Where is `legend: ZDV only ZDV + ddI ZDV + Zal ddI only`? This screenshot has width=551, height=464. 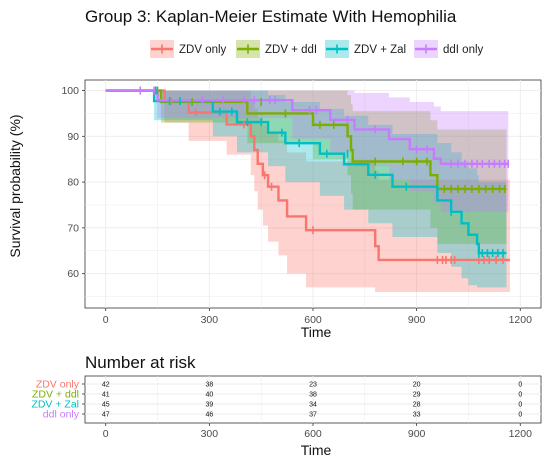 legend: ZDV only ZDV + ddI ZDV + Zal ddI only is located at coordinates (317, 49).